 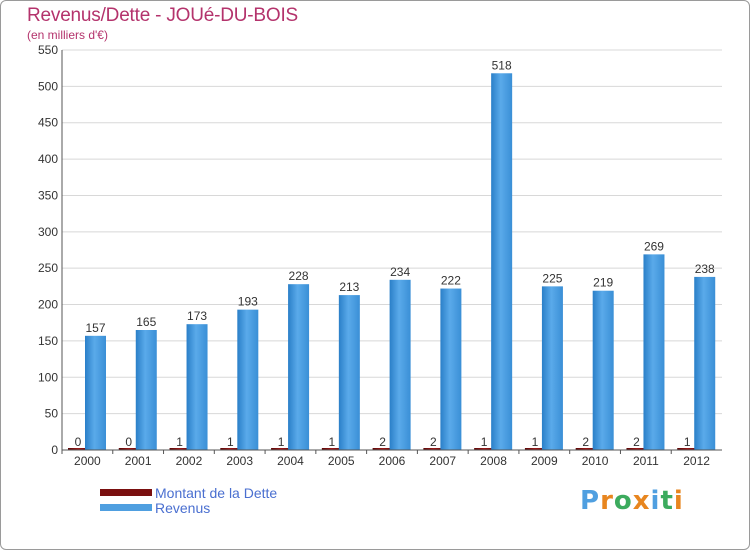 What do you see at coordinates (607, 501) in the screenshot?
I see `logo-letter: r` at bounding box center [607, 501].